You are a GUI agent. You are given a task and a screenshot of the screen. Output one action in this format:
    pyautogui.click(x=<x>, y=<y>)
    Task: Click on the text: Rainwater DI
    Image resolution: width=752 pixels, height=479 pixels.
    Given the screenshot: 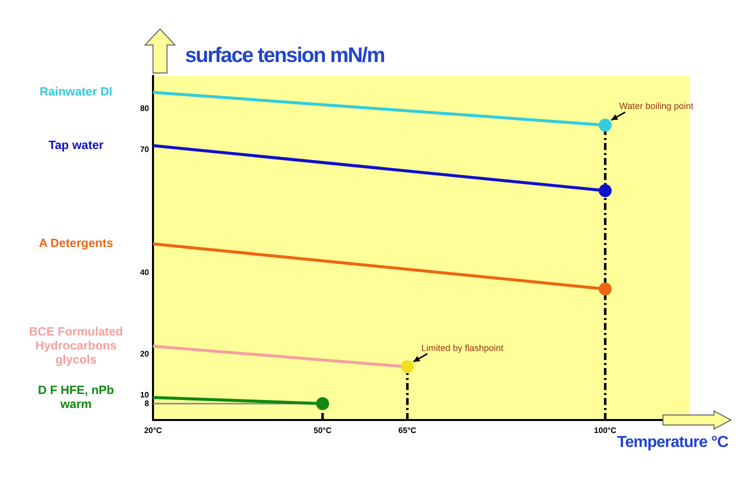 What is the action you would take?
    pyautogui.click(x=76, y=91)
    